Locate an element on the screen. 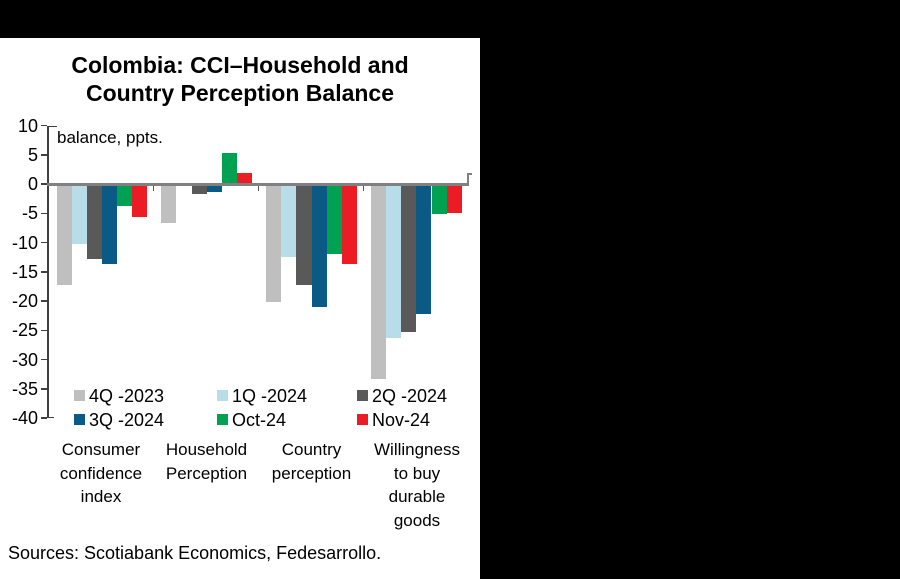  y-tick-mark--20 is located at coordinates (44, 301).